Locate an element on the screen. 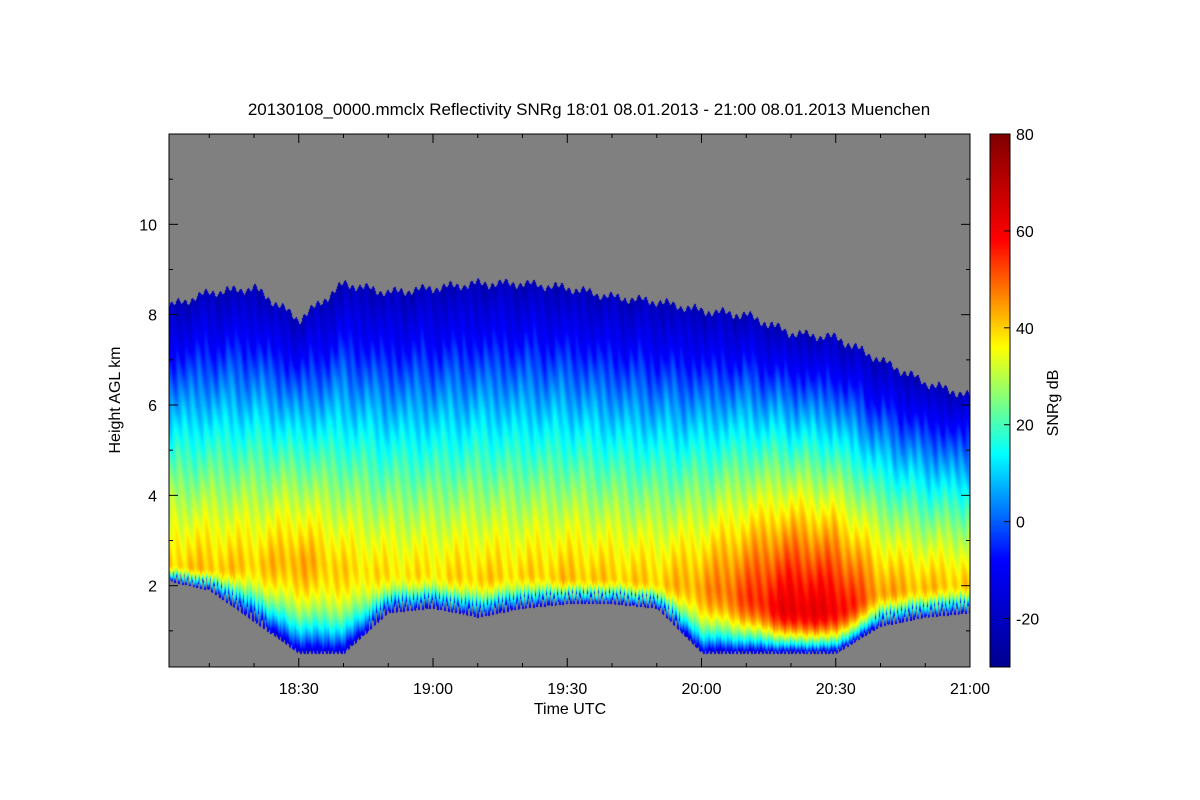 The width and height of the screenshot is (1200, 800). x-axis-label: Time UTC is located at coordinates (570, 709).